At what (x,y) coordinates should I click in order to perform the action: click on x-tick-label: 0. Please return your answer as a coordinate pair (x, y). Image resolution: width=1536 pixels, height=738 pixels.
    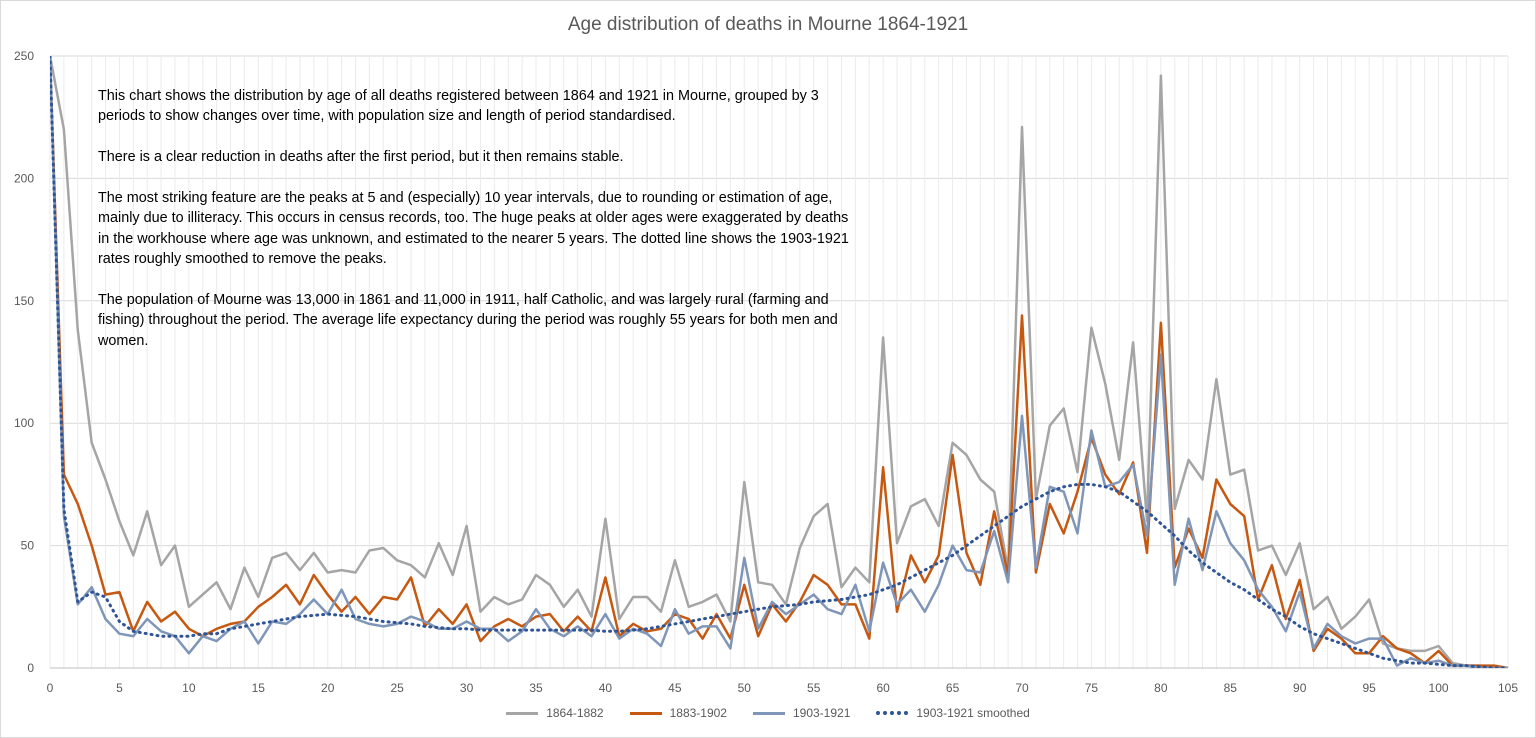
    Looking at the image, I should click on (50, 688).